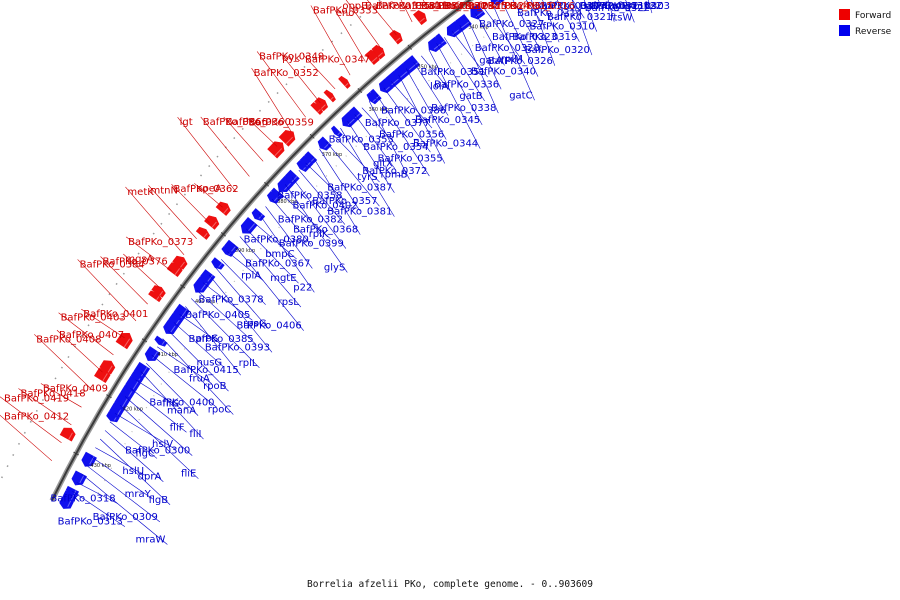  What do you see at coordinates (542, 6) in the screenshot?
I see `gene-label: BafPKo_0316` at bounding box center [542, 6].